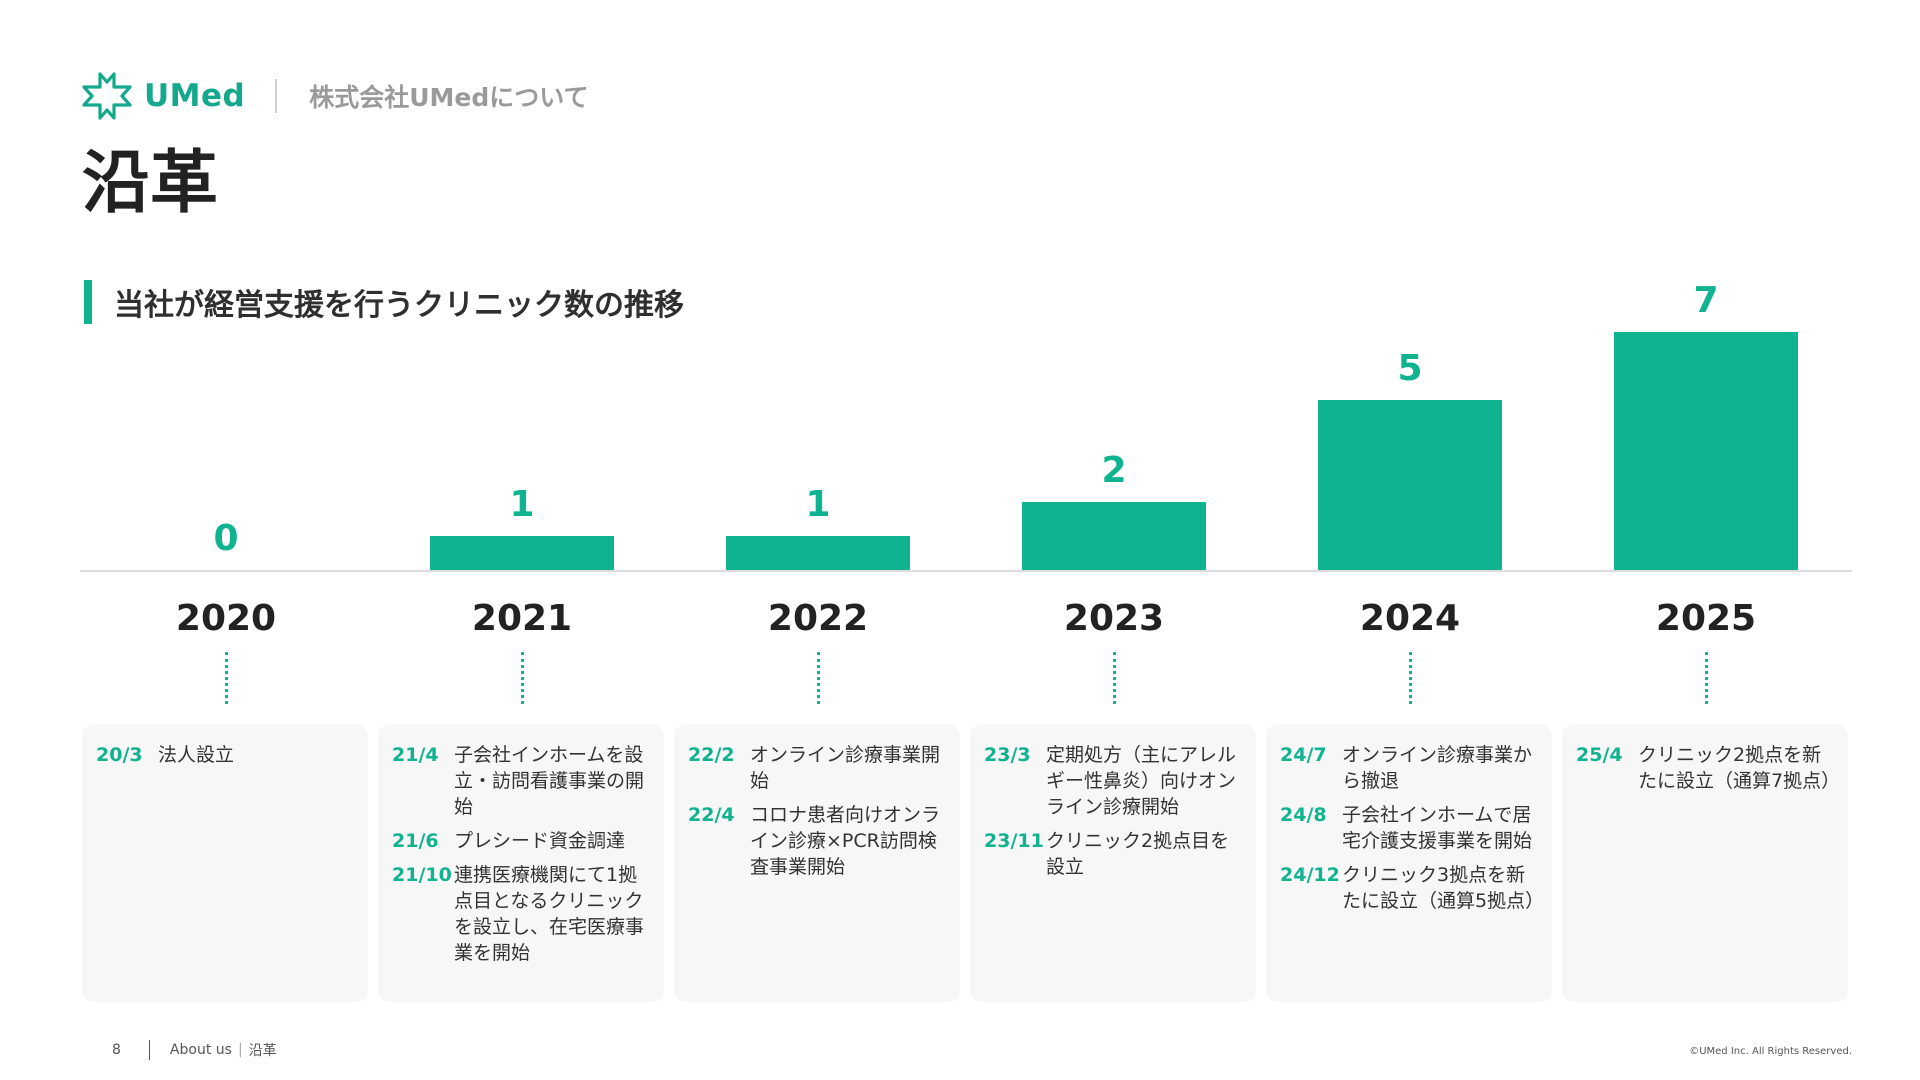  Describe the element at coordinates (1706, 618) in the screenshot. I see `category-label-2025: 2025` at that location.